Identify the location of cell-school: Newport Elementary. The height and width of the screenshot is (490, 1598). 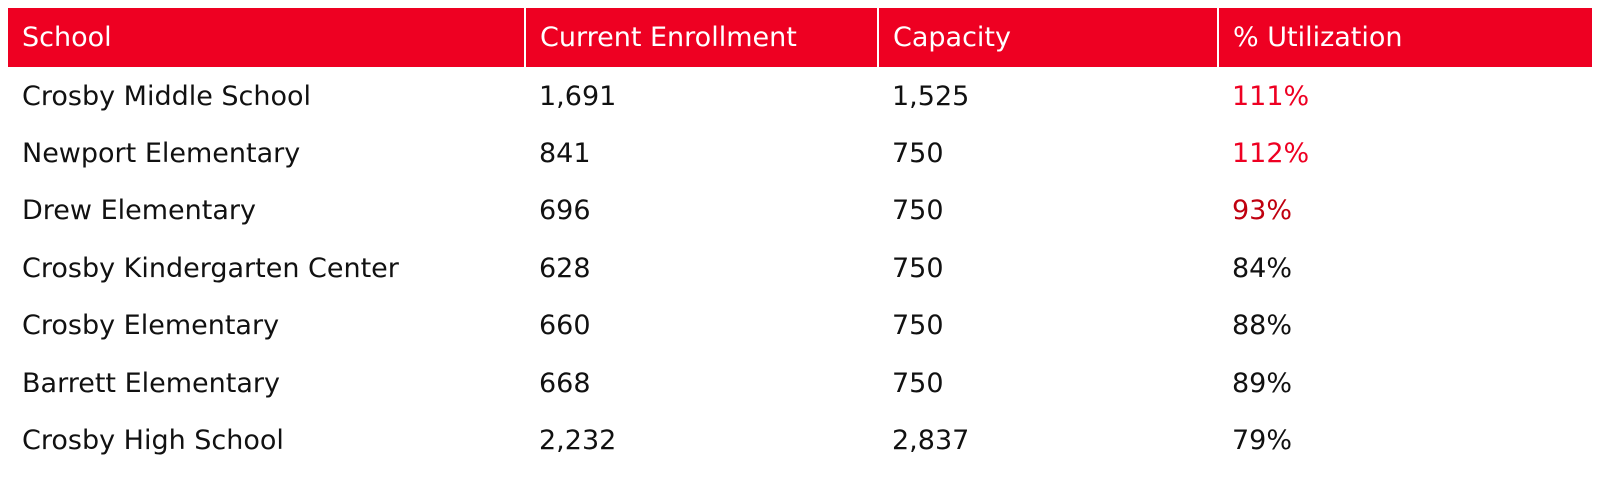
(161, 153).